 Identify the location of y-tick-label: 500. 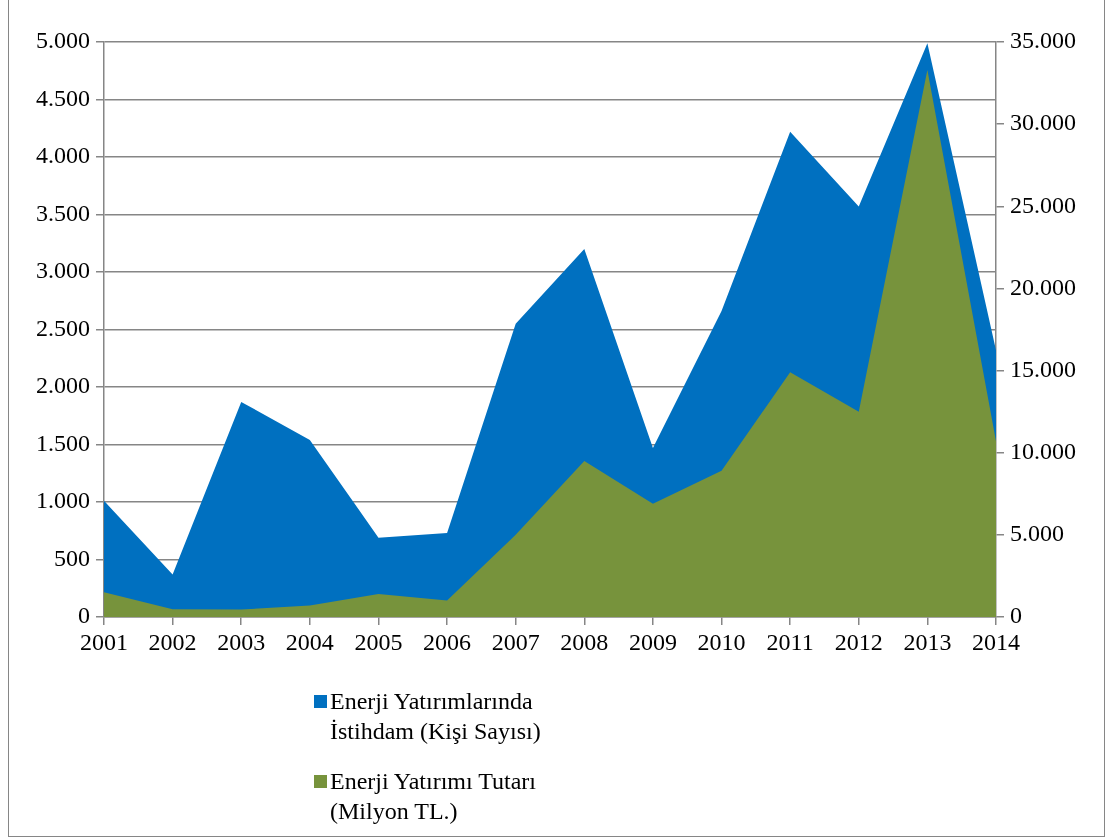
(72, 557).